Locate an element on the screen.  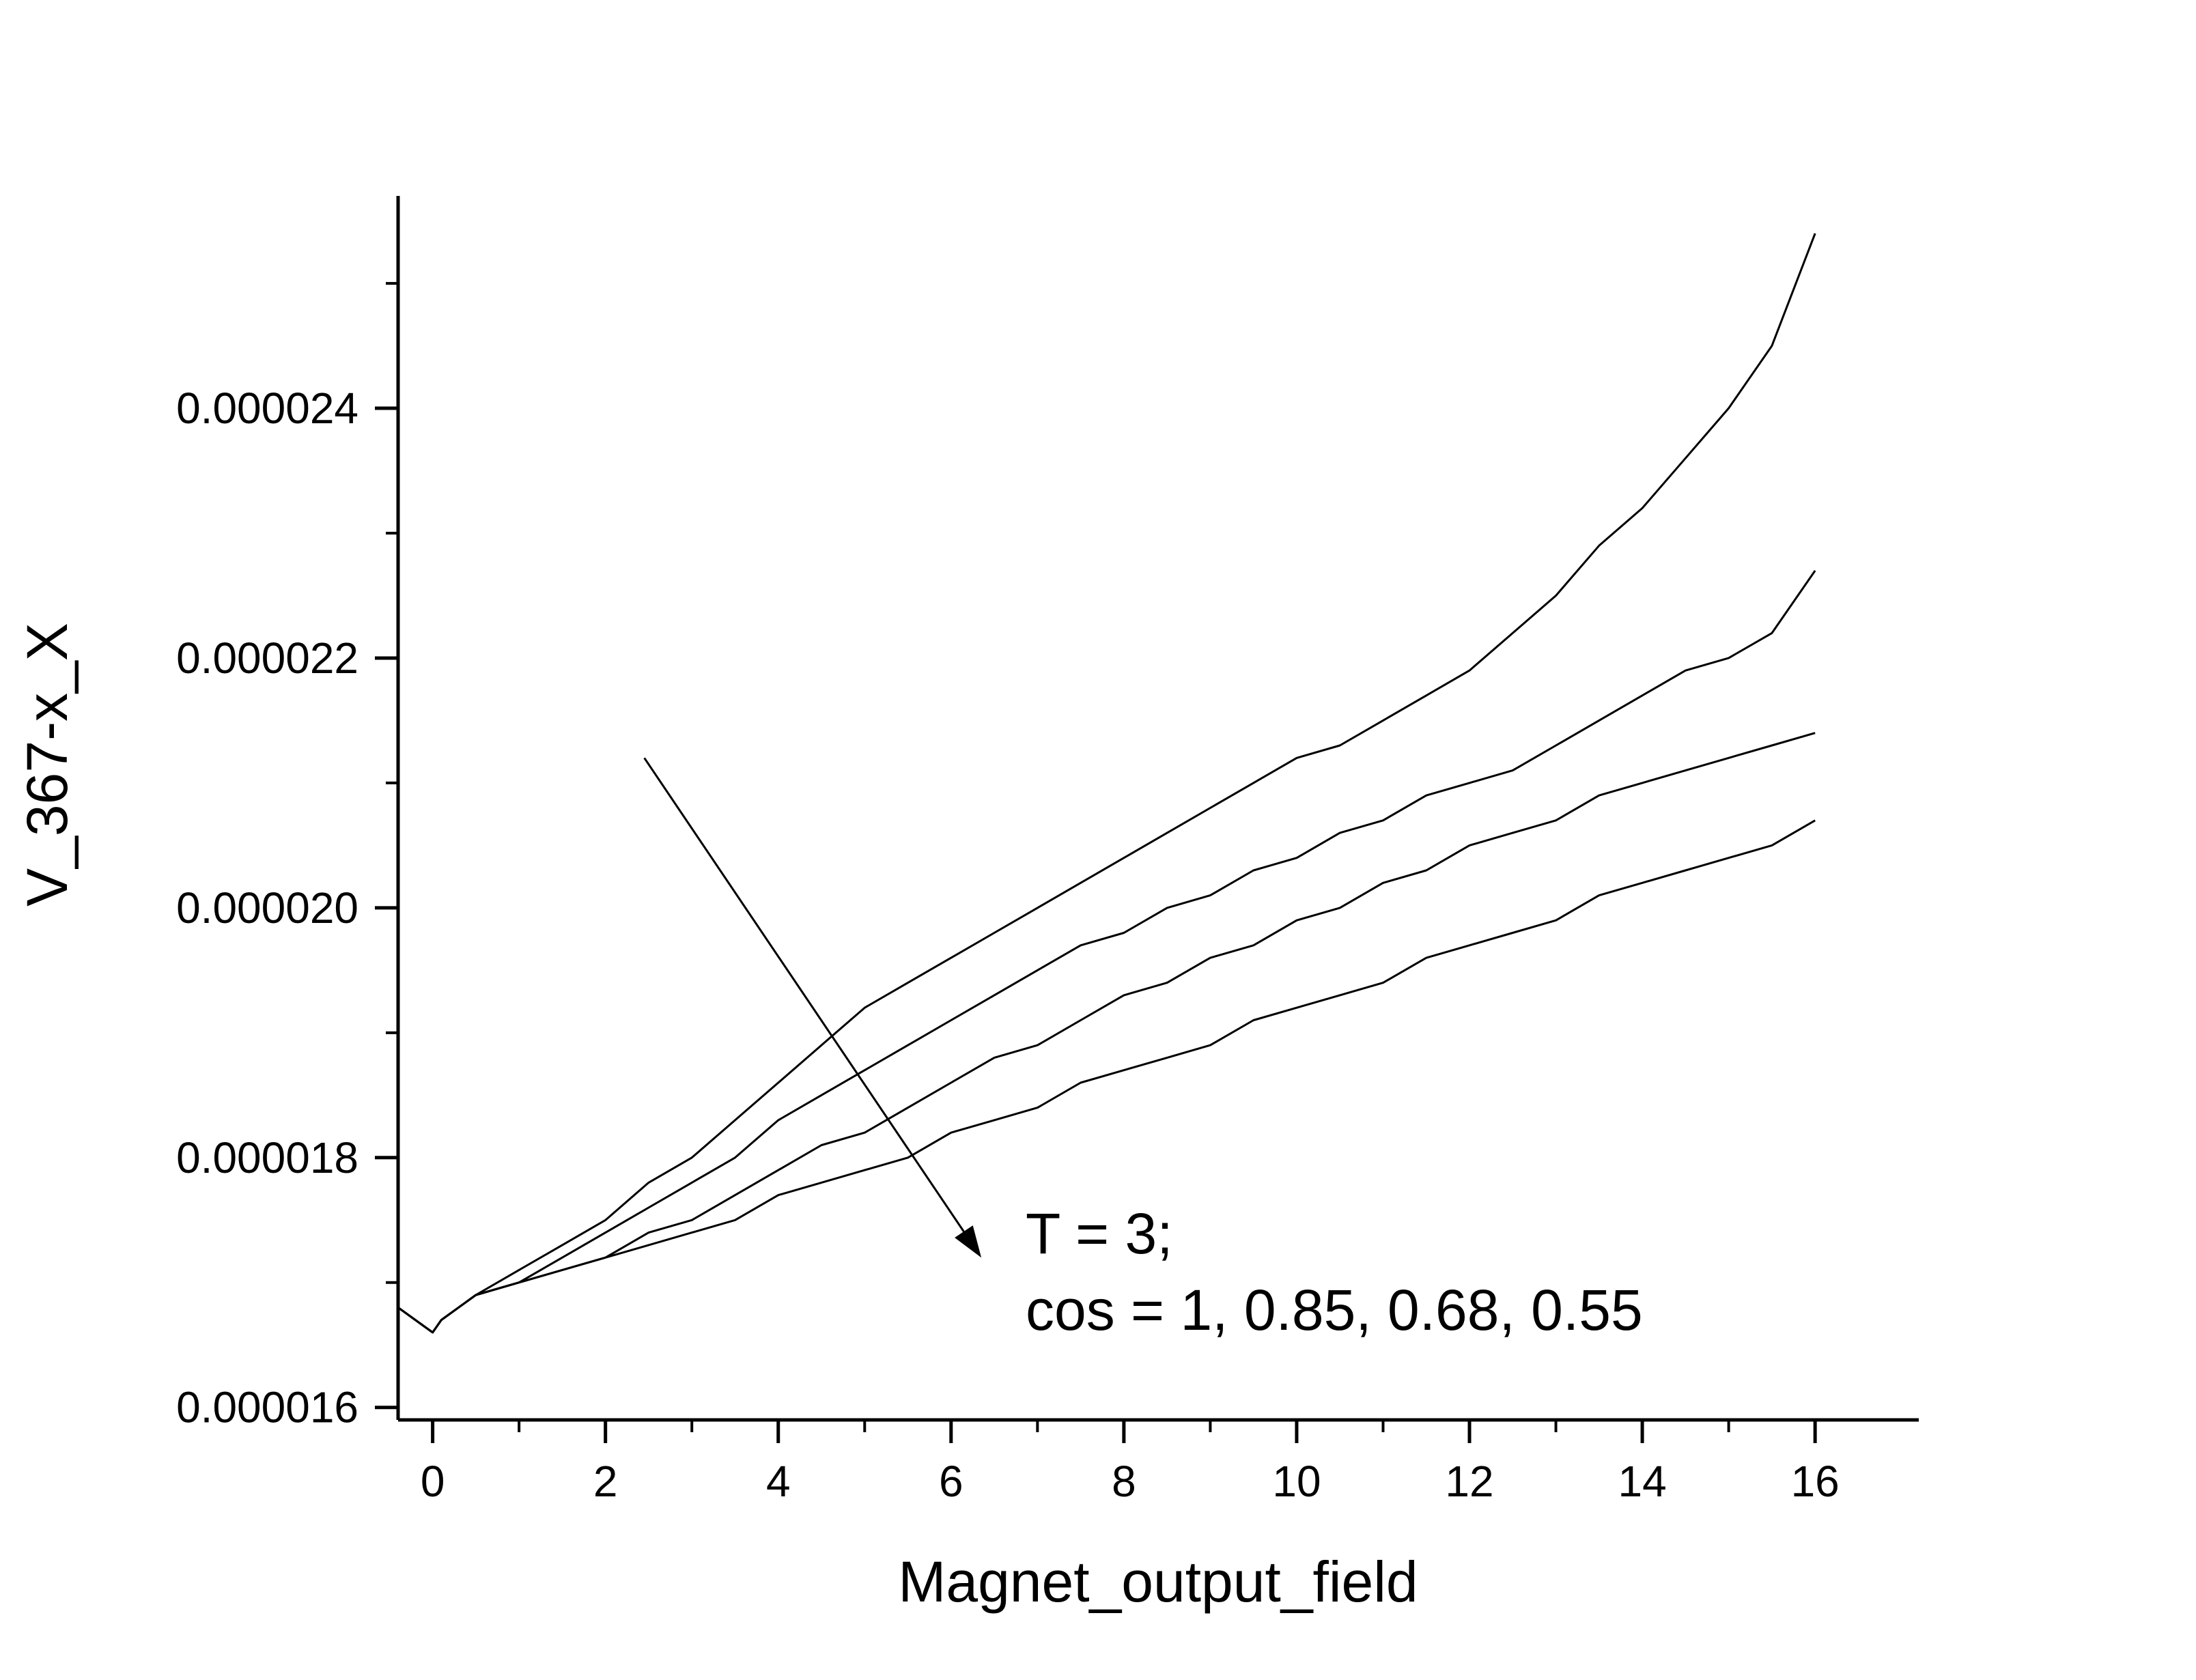
x-tick-label: 12 is located at coordinates (1469, 1481).